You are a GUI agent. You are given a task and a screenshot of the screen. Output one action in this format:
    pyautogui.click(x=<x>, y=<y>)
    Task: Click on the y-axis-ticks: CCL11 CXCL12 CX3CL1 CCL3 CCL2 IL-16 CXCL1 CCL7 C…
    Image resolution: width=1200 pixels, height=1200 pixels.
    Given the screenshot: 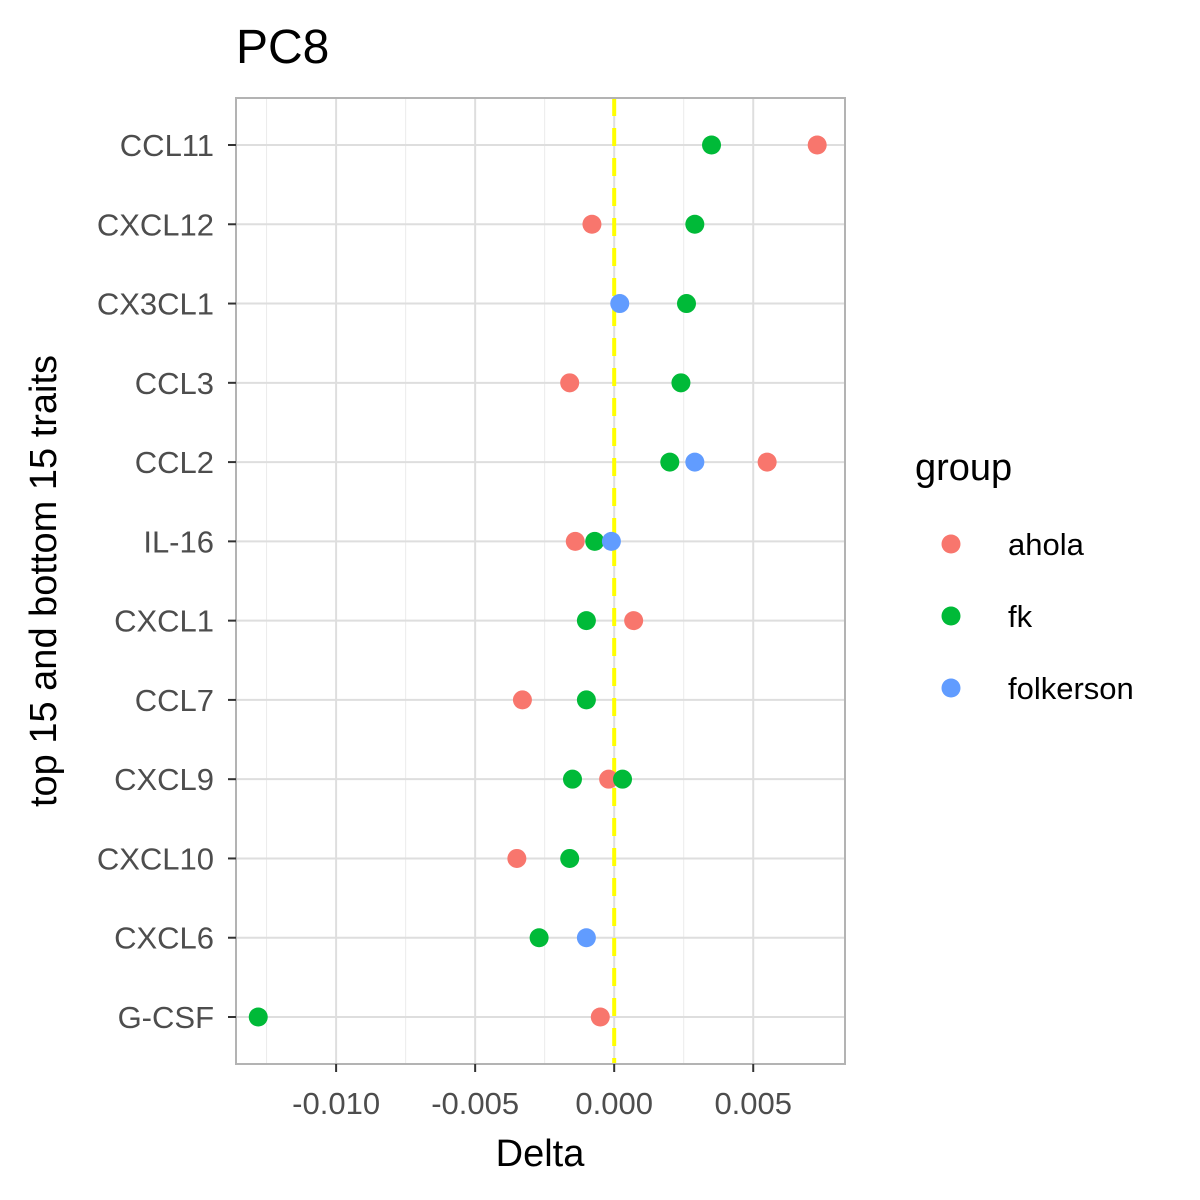 What is the action you would take?
    pyautogui.click(x=166, y=581)
    